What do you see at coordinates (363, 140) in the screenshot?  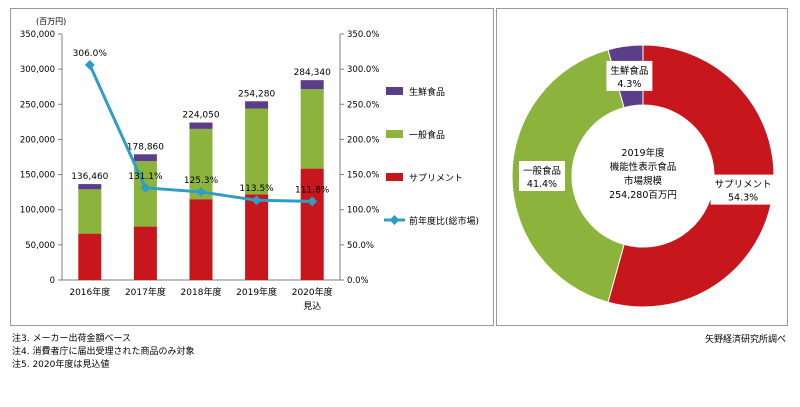 I see `y2-tick-label: 200.0%` at bounding box center [363, 140].